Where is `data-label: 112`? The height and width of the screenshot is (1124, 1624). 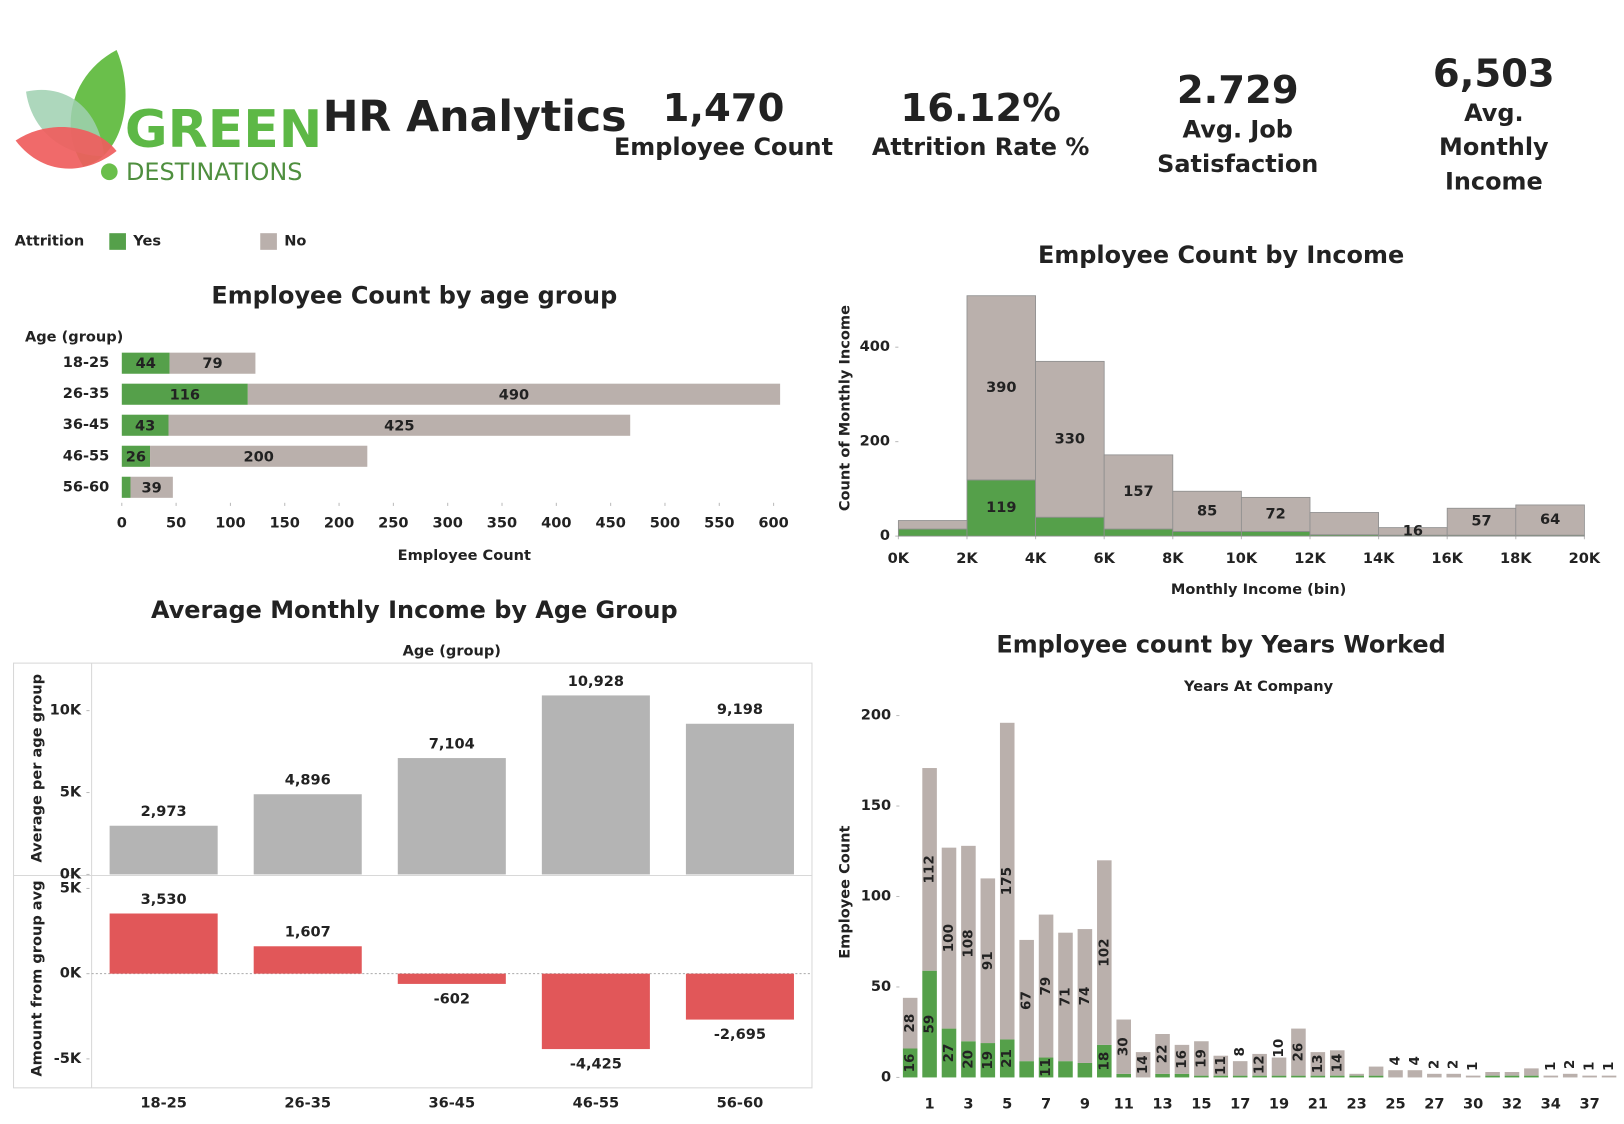 data-label: 112 is located at coordinates (930, 869).